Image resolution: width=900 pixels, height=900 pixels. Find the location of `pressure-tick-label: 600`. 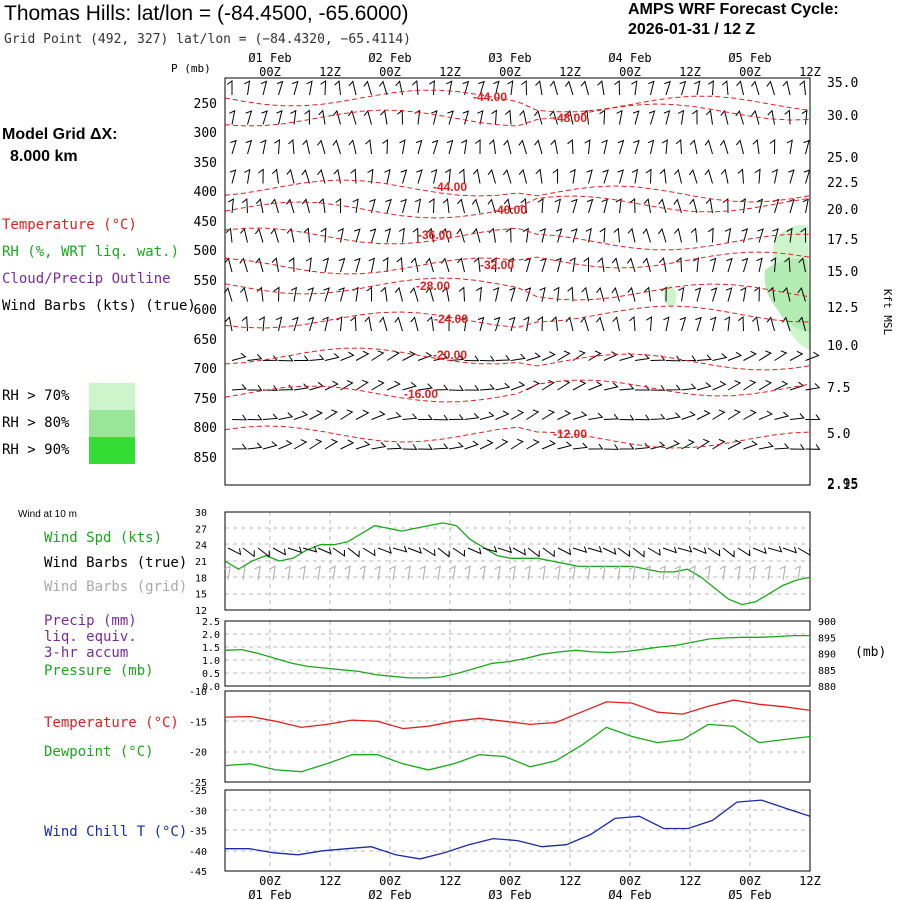

pressure-tick-label: 600 is located at coordinates (205, 310).